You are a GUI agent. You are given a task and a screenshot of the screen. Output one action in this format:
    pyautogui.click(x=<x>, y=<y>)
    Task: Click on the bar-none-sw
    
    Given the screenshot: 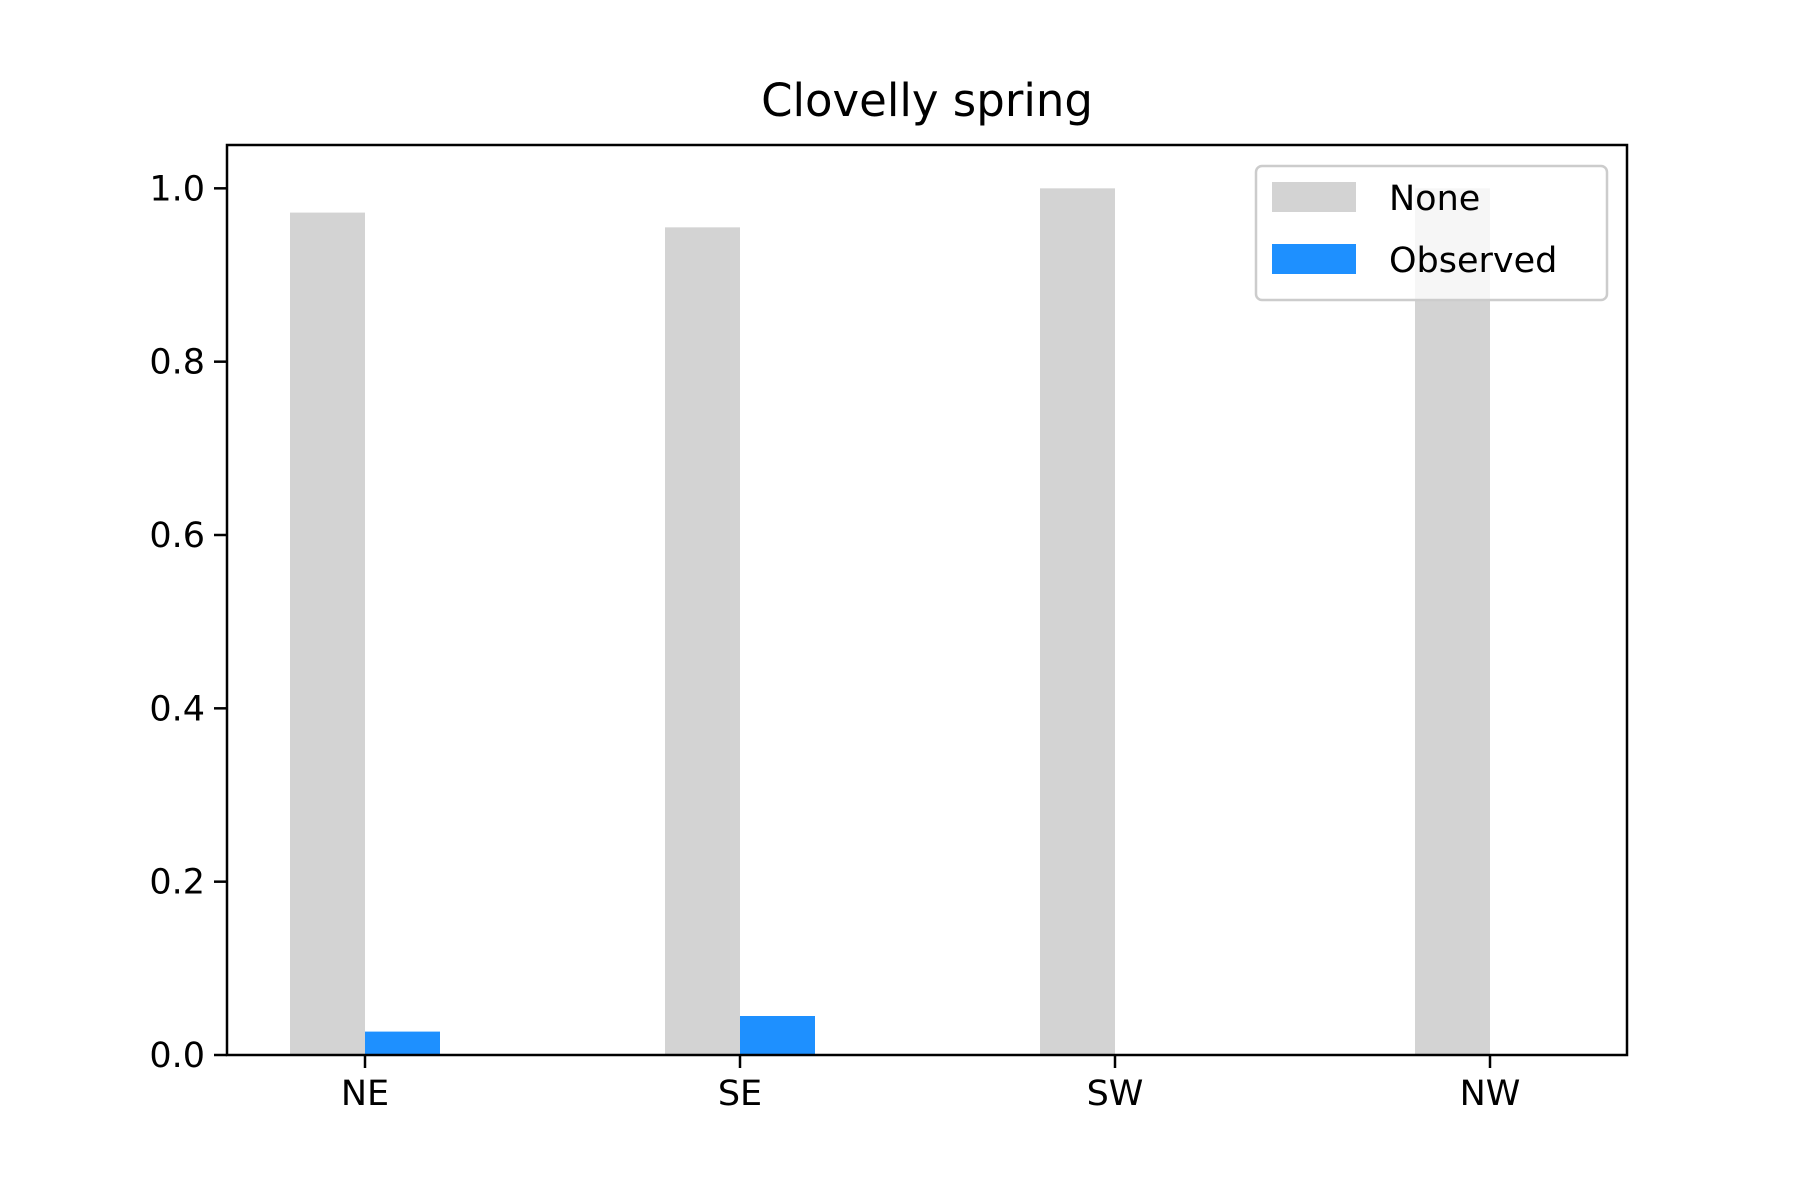 What is the action you would take?
    pyautogui.click(x=1077, y=622)
    